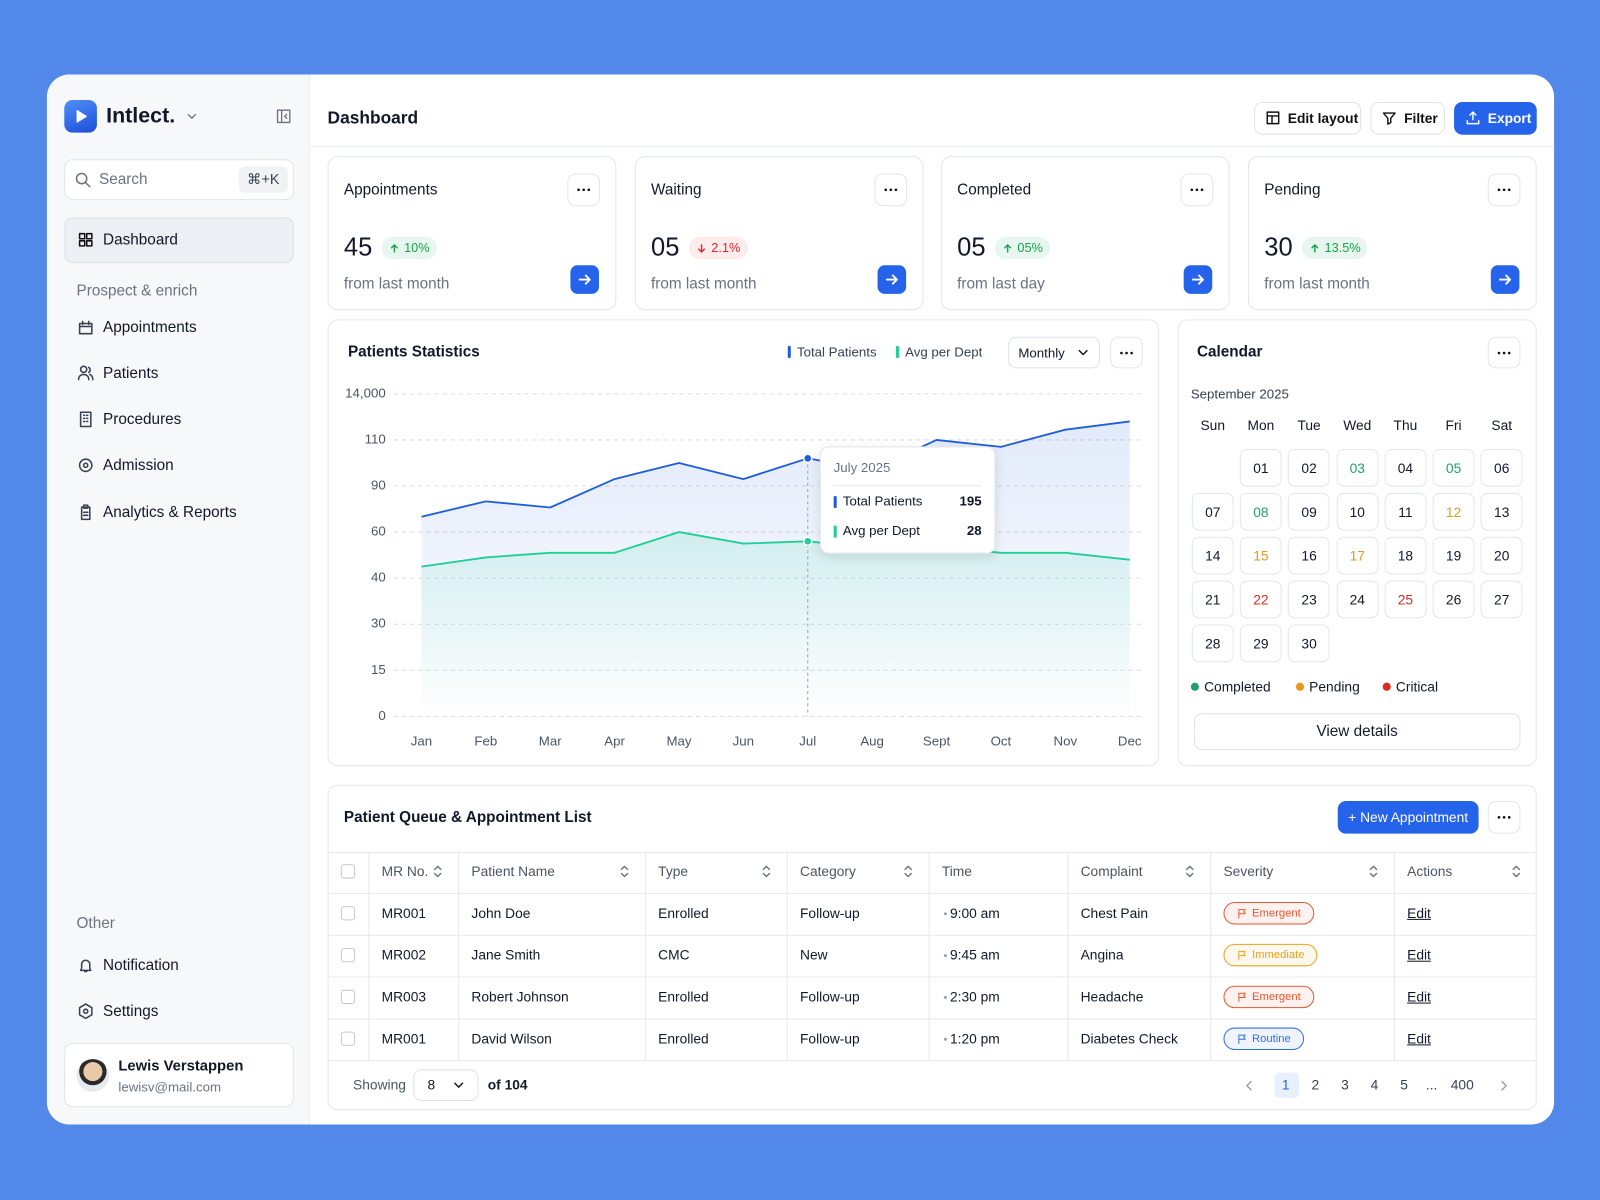 The height and width of the screenshot is (1200, 1600). I want to click on nav-icon, so click(85, 465).